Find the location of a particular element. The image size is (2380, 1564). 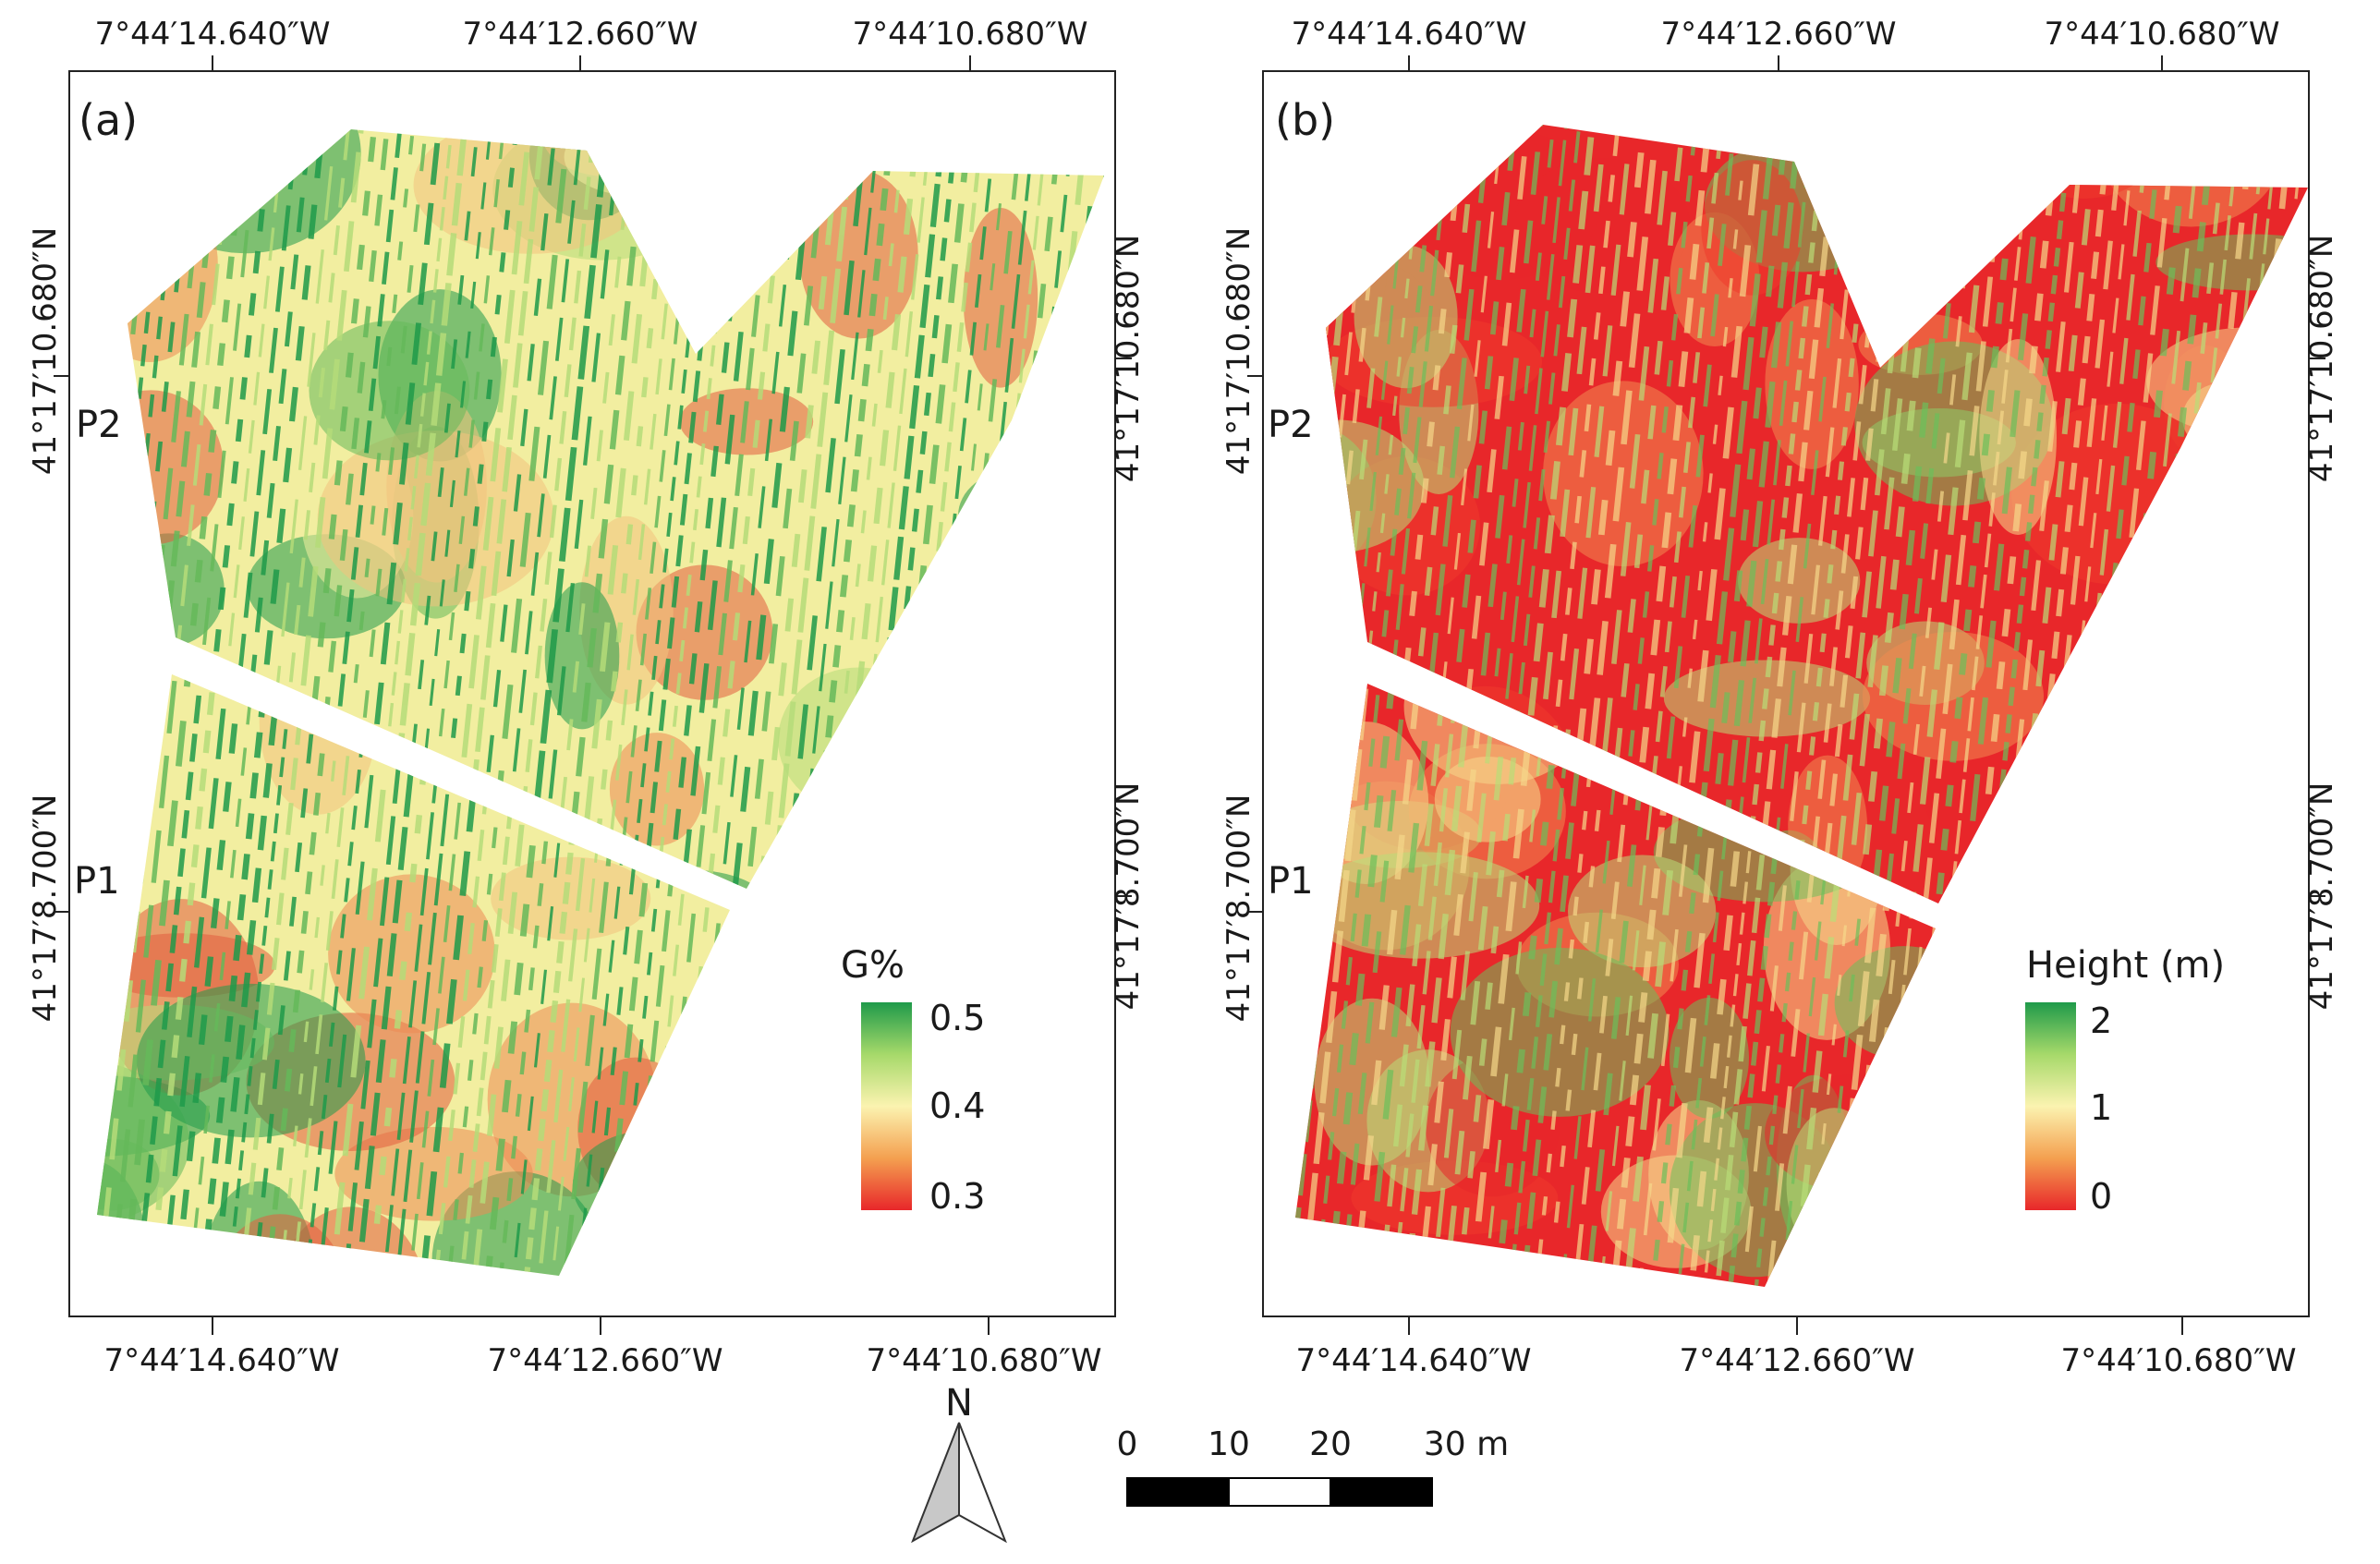

lon-label-bottom: 7°44′12.660″W is located at coordinates (1797, 1360).